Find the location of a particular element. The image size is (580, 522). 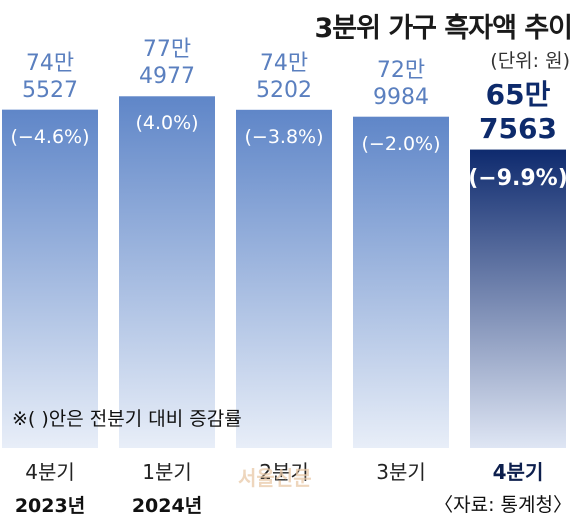

value-label-line2: 9984 is located at coordinates (401, 97).